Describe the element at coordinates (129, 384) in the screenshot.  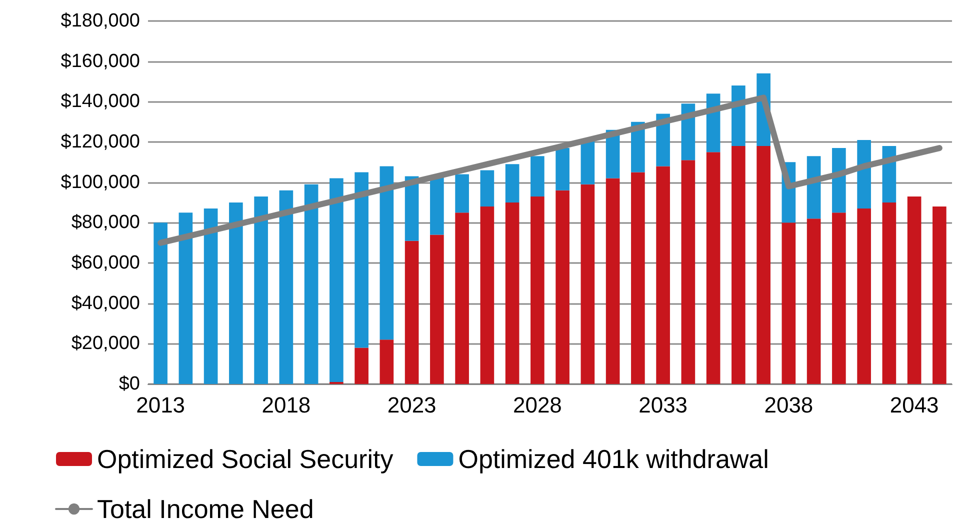
I see `y-tick-label: $0` at that location.